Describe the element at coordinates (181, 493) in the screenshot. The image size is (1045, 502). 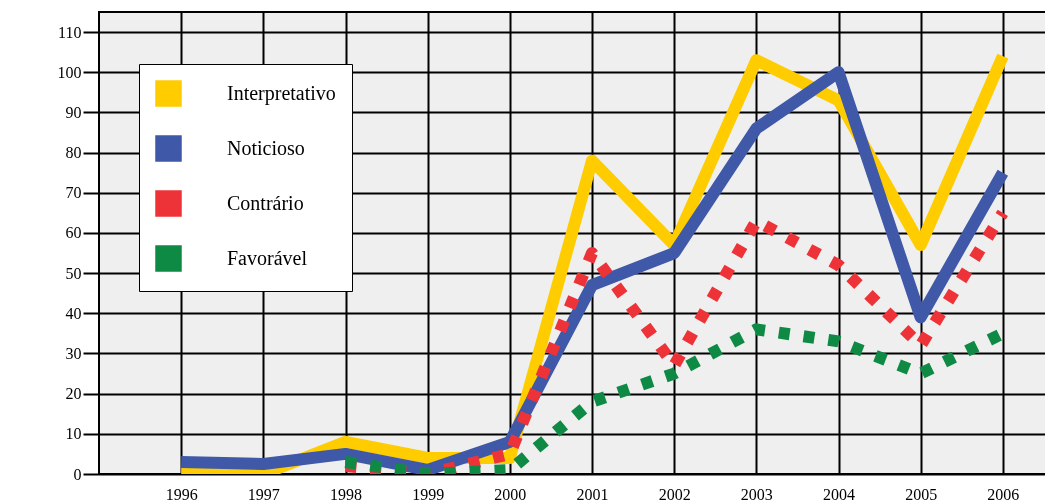
I see `x-tick-label: 1996` at that location.